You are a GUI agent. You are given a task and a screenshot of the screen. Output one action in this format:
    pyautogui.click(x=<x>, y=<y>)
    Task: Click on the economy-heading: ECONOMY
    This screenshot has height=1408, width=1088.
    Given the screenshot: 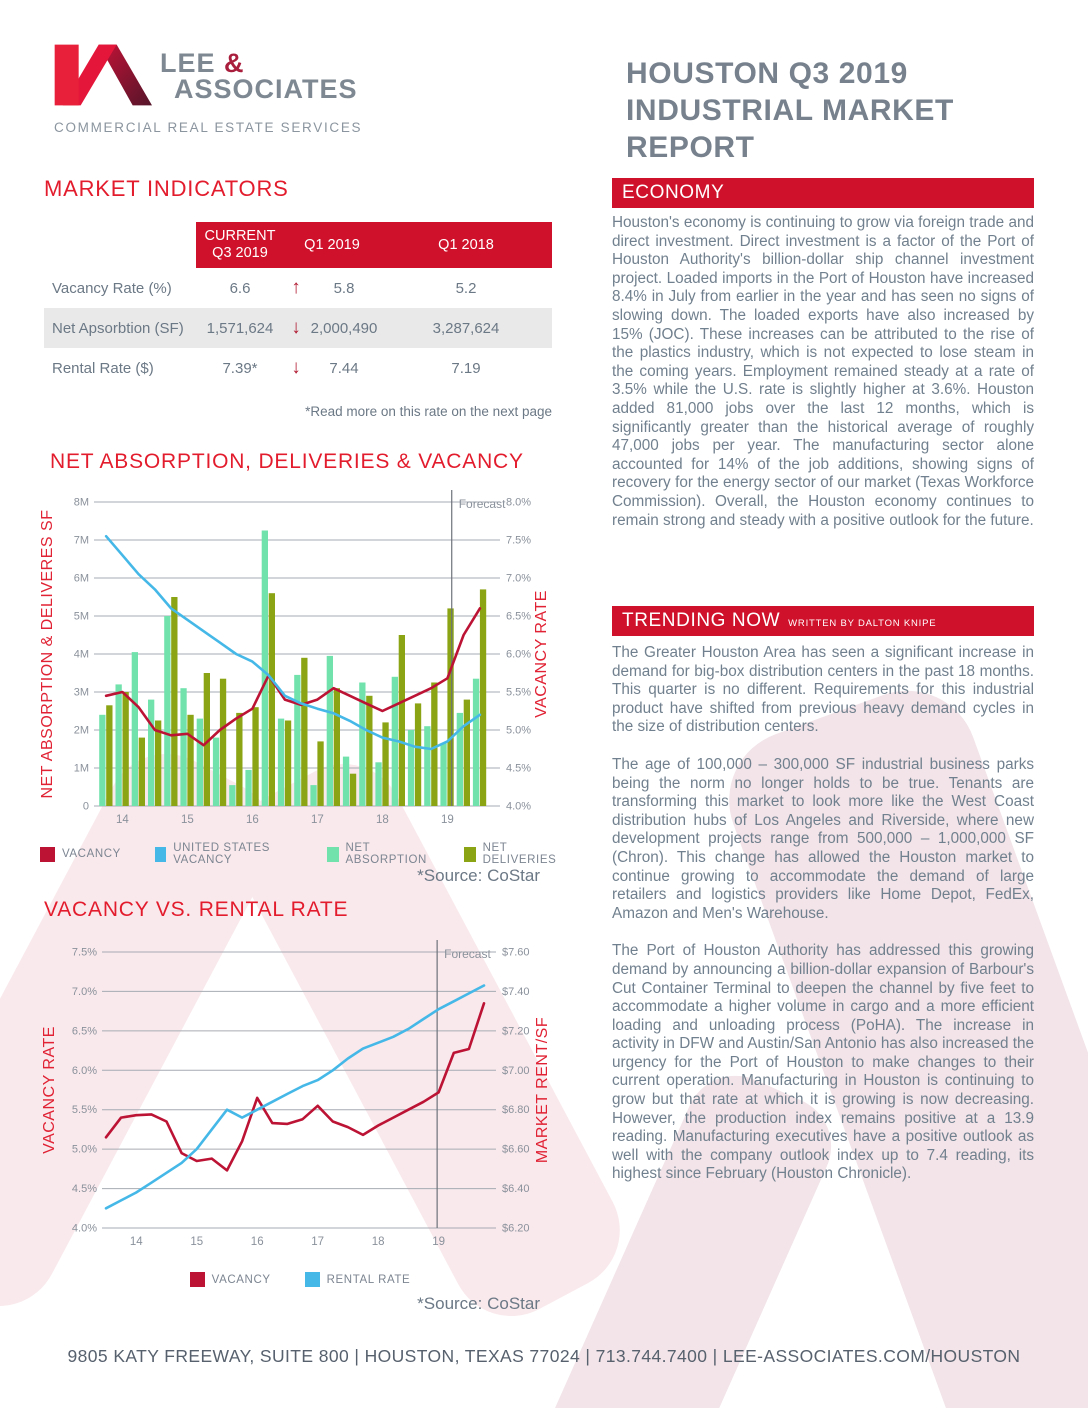 What is the action you would take?
    pyautogui.click(x=673, y=192)
    